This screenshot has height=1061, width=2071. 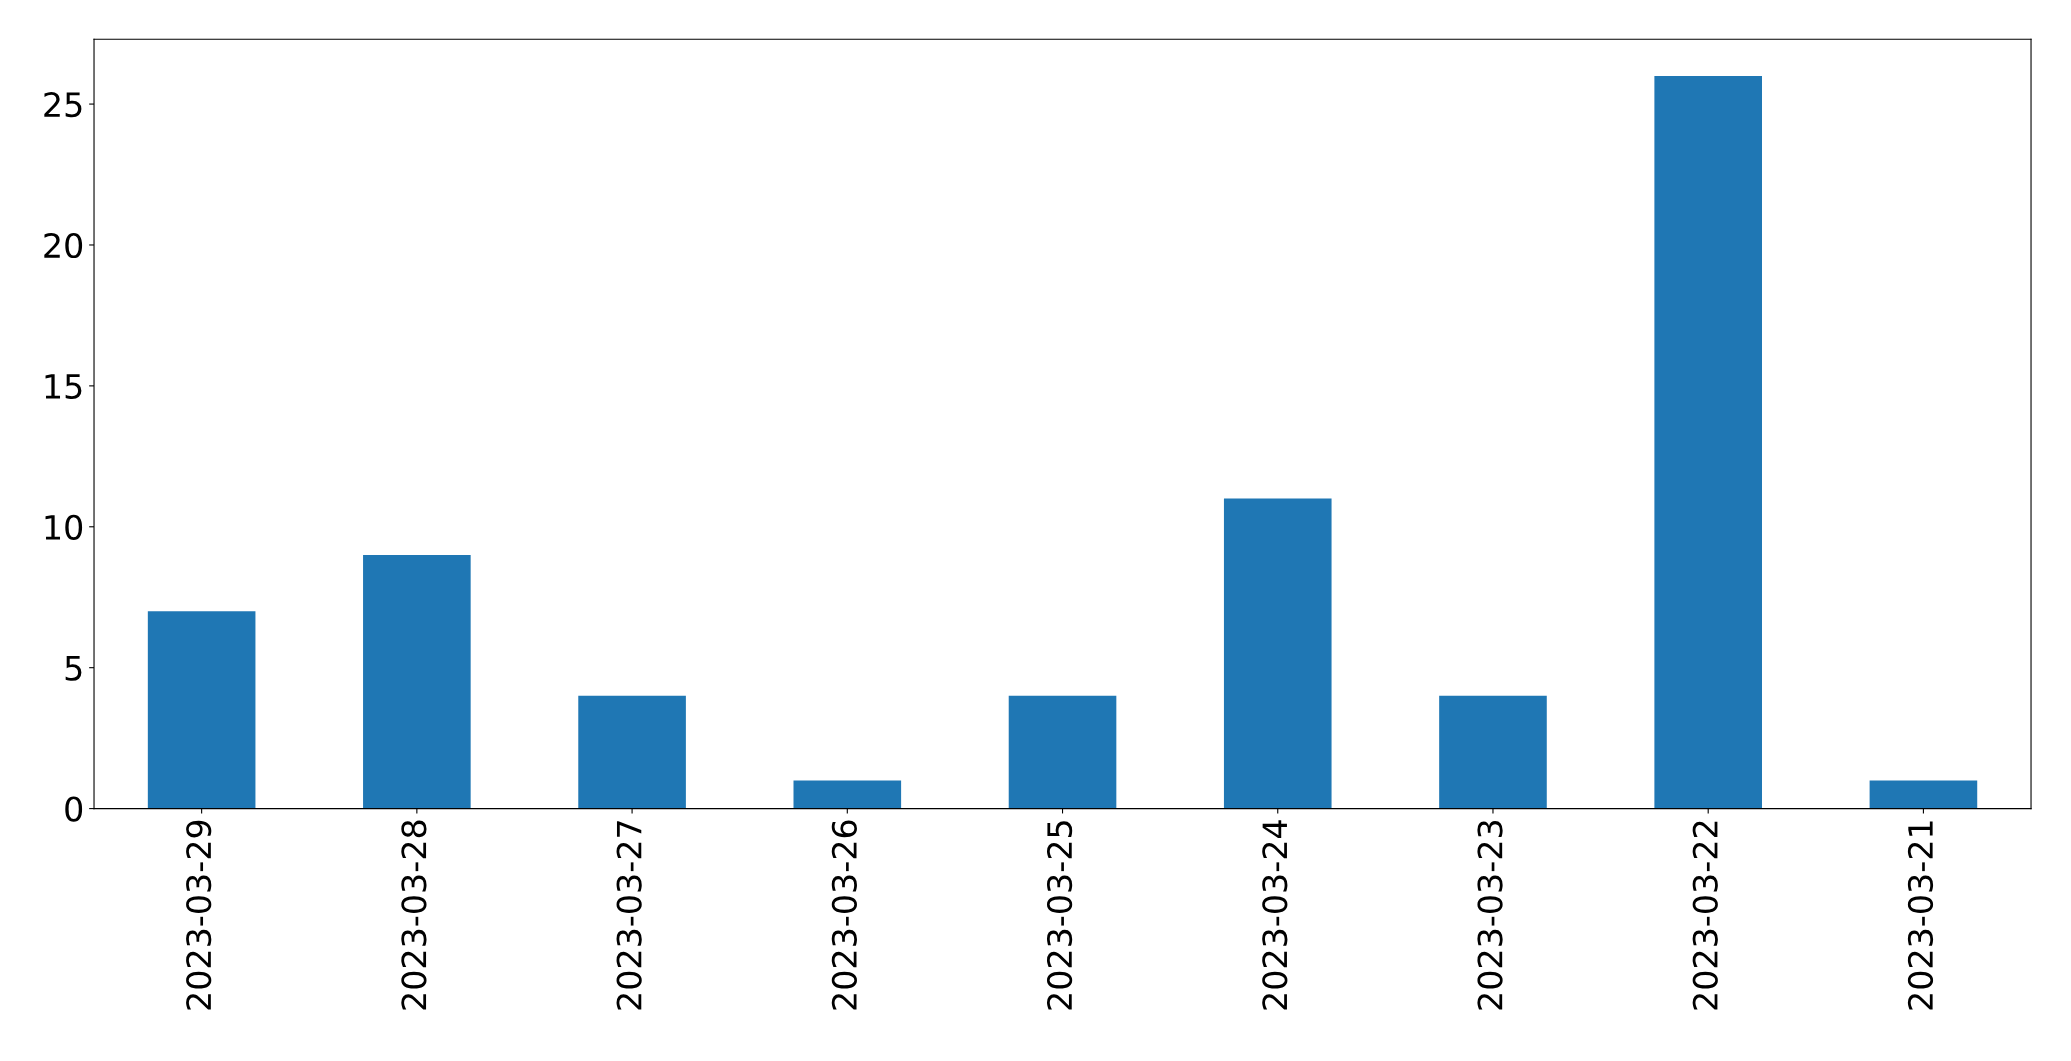 What do you see at coordinates (1059, 915) in the screenshot?
I see `x-tick-label: 2023-03-25` at bounding box center [1059, 915].